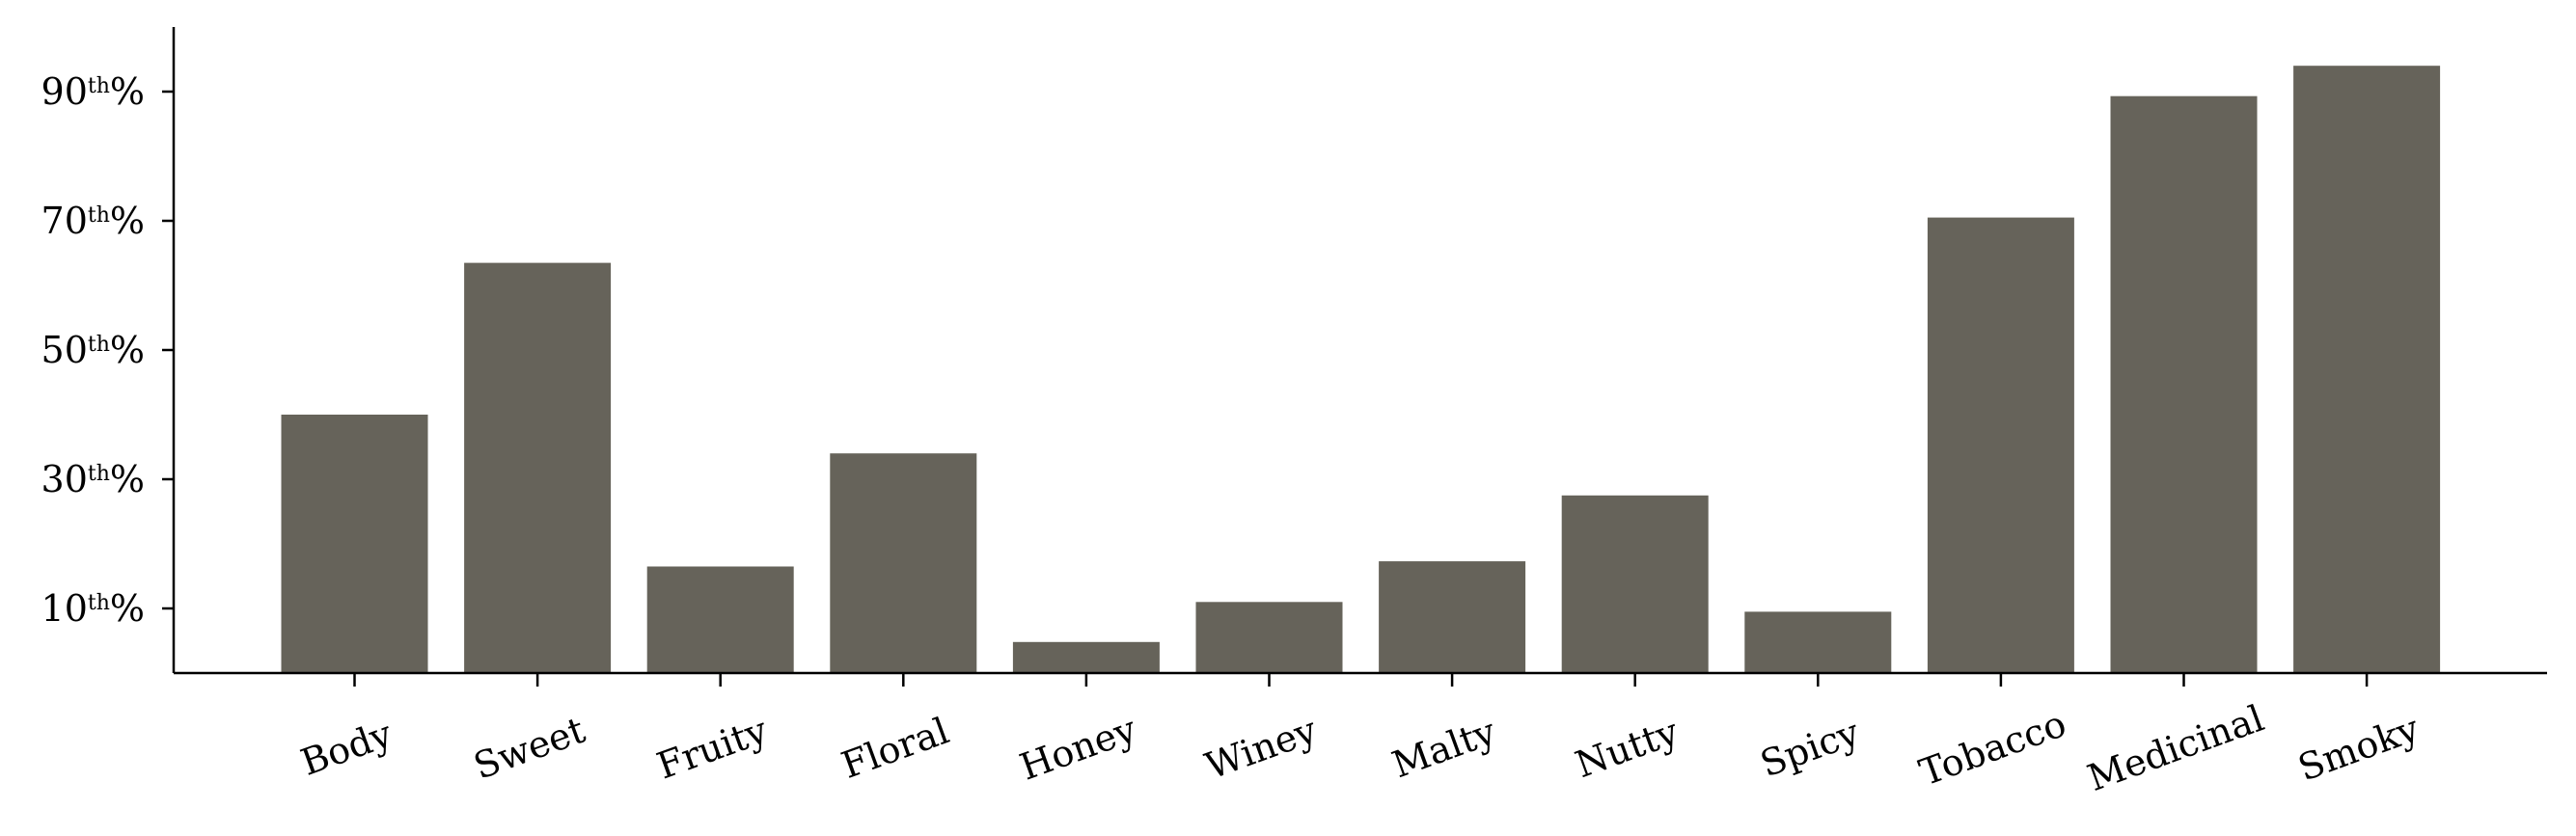 The height and width of the screenshot is (836, 2576). What do you see at coordinates (2367, 369) in the screenshot?
I see `bar-smoky` at bounding box center [2367, 369].